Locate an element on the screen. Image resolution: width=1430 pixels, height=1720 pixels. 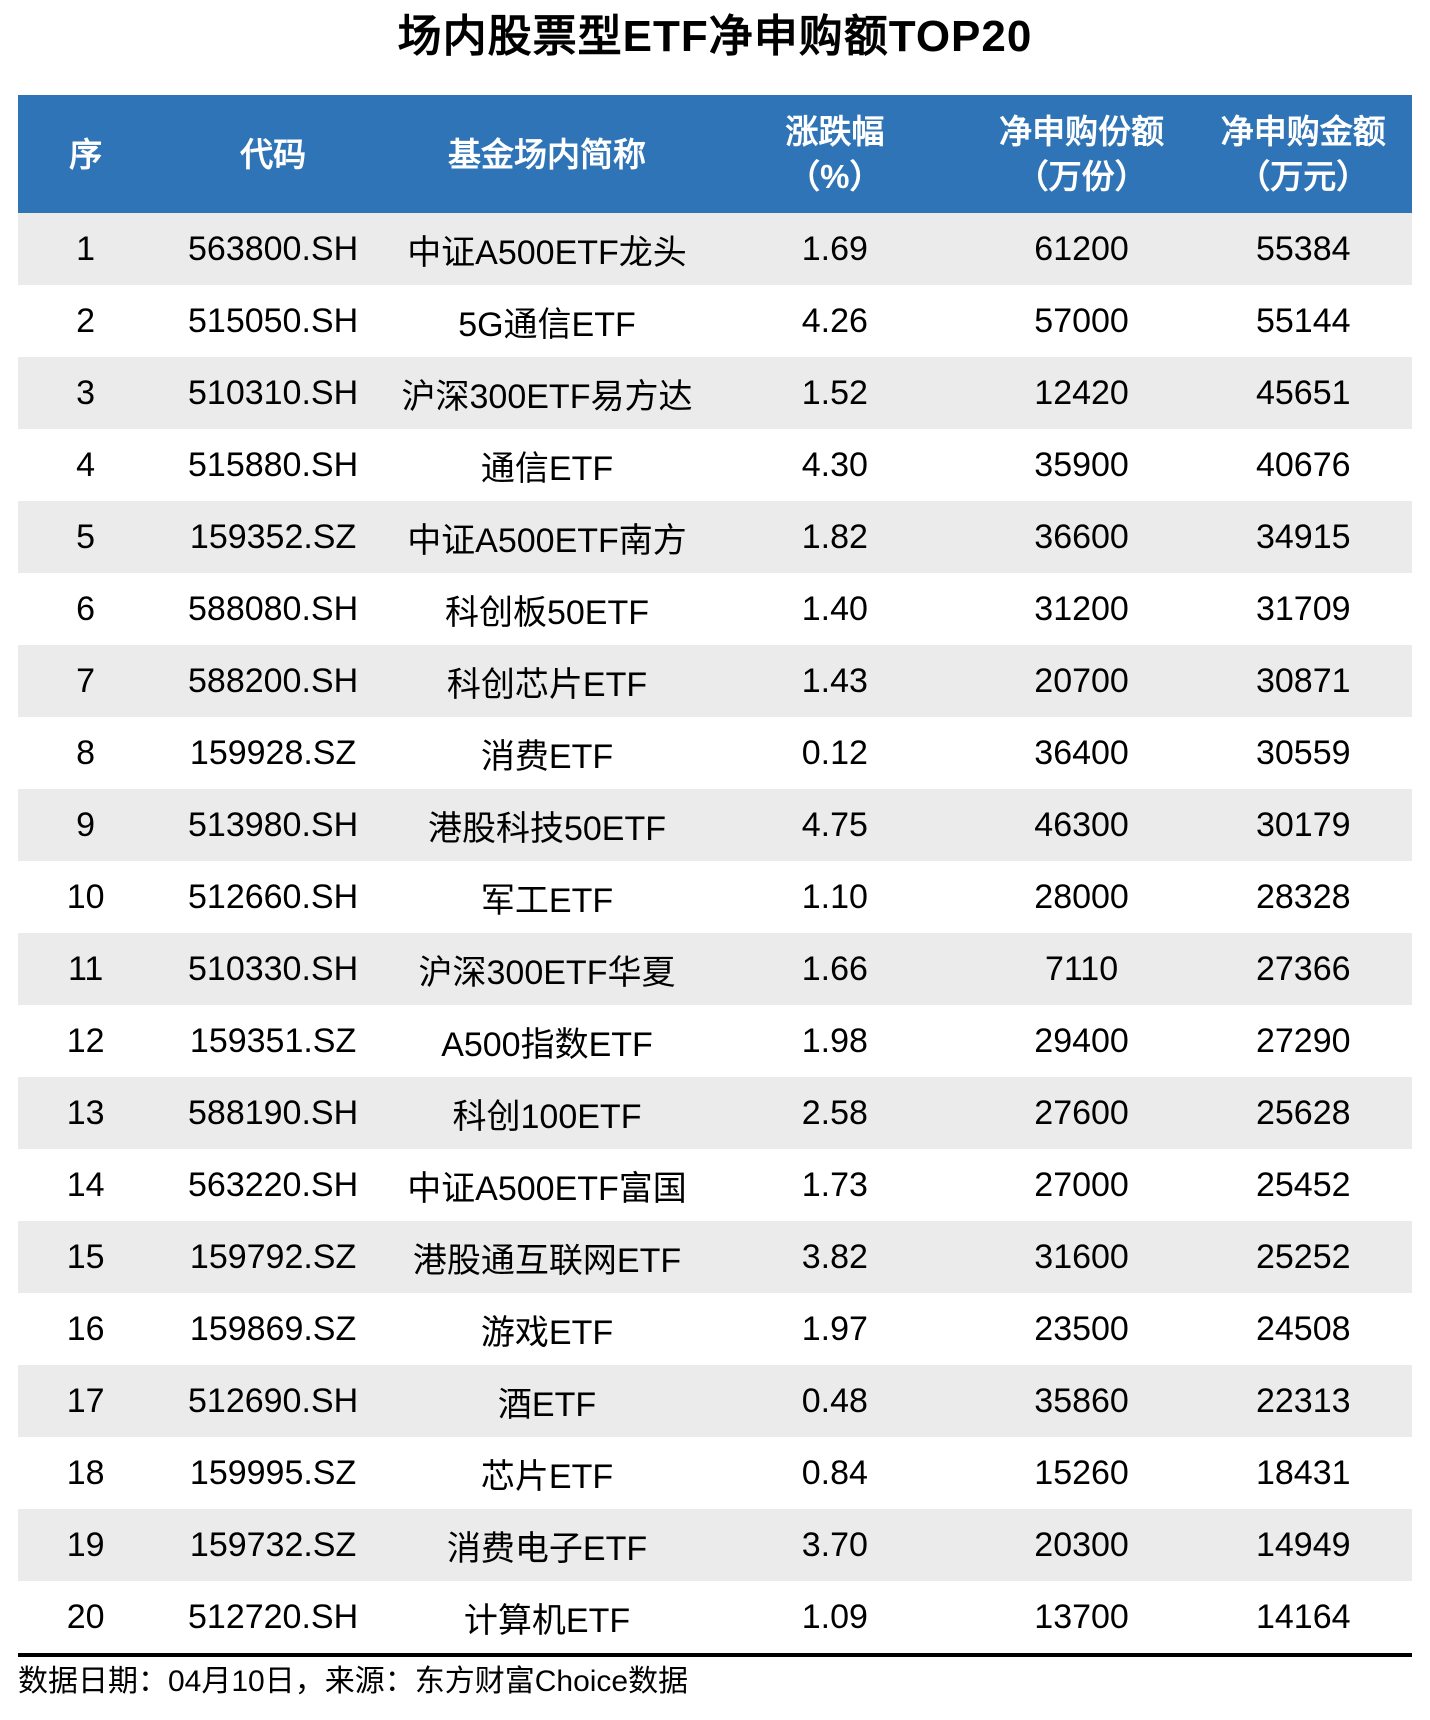
table-row: 3 510310.SH 沪深300ETF易方达 1.52 12420 45651 is located at coordinates (715, 393).